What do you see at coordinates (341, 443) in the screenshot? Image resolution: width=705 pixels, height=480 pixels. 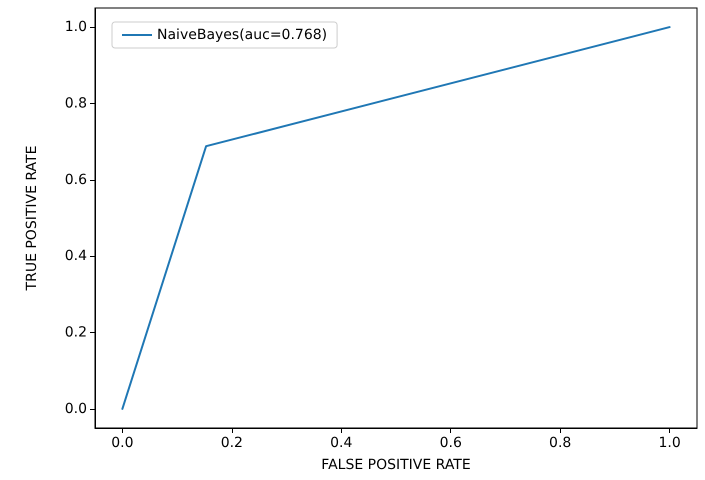 I see `x-tick-label: 0.4` at bounding box center [341, 443].